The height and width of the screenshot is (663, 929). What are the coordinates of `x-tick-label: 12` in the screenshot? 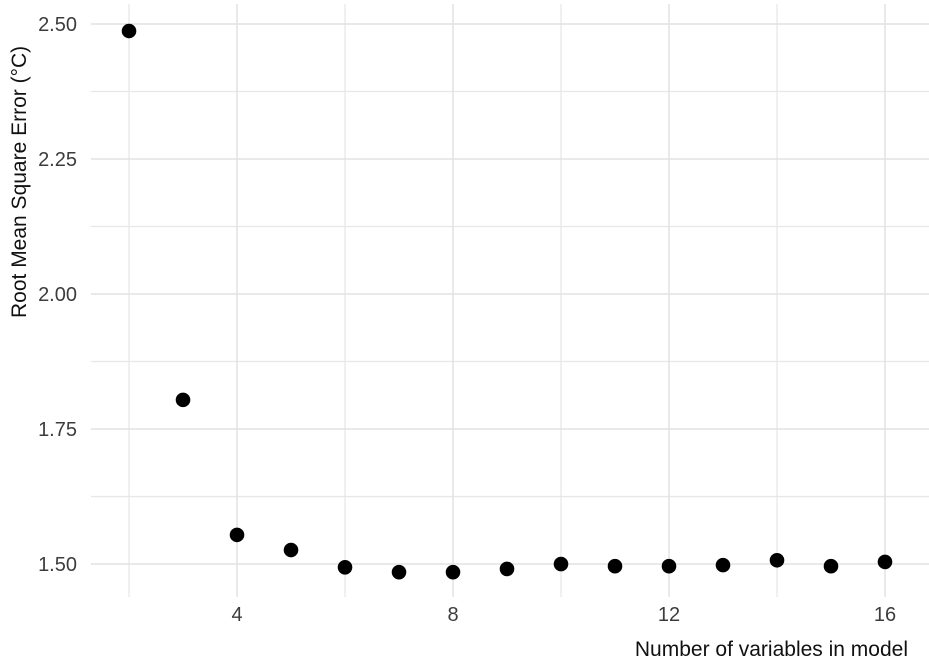 It's located at (669, 615).